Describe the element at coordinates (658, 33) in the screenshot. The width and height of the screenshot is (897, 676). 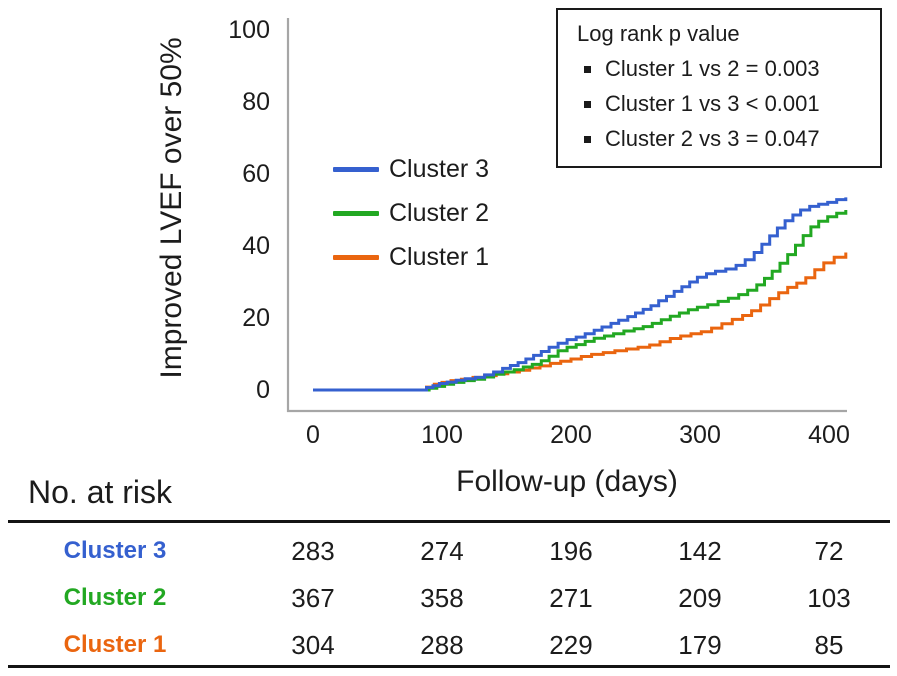
I see `p-value-box-title: Log rank p value` at that location.